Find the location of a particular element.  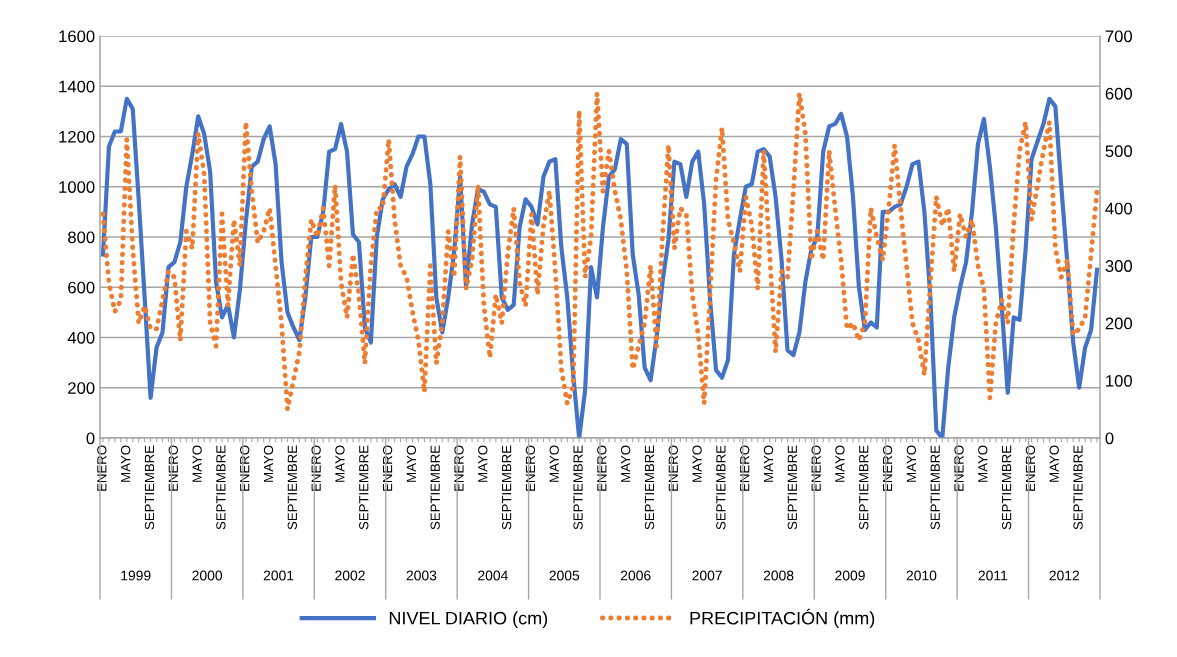

text: 2002 is located at coordinates (350, 575).